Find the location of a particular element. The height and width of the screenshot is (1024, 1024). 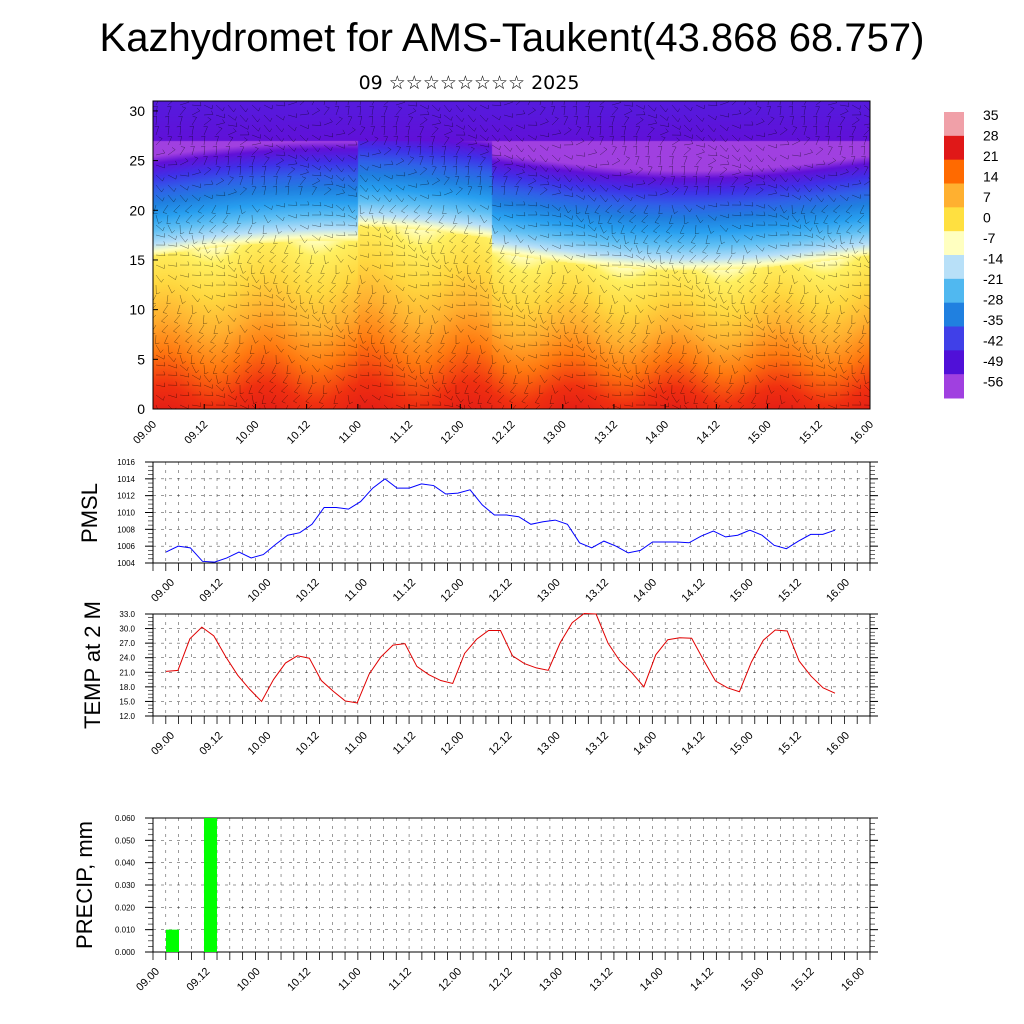

pmsl-ytick-label: 1012 is located at coordinates (126, 496).